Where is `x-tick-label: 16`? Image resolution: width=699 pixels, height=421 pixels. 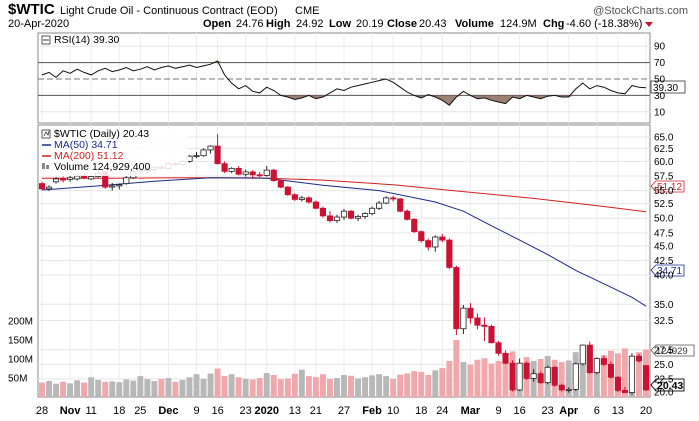 x-tick-label: 16 is located at coordinates (217, 411).